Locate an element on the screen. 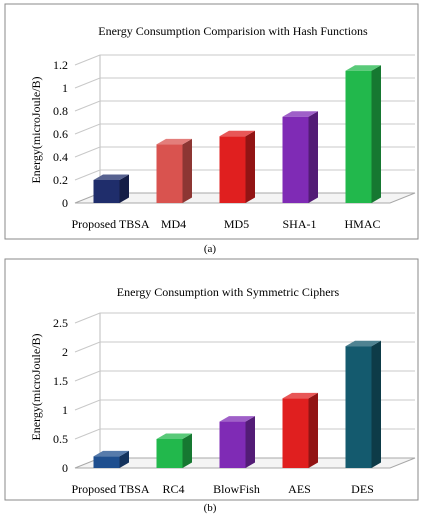 The image size is (422, 515). chart-b-category-label: Proposed TBSA is located at coordinates (110, 489).